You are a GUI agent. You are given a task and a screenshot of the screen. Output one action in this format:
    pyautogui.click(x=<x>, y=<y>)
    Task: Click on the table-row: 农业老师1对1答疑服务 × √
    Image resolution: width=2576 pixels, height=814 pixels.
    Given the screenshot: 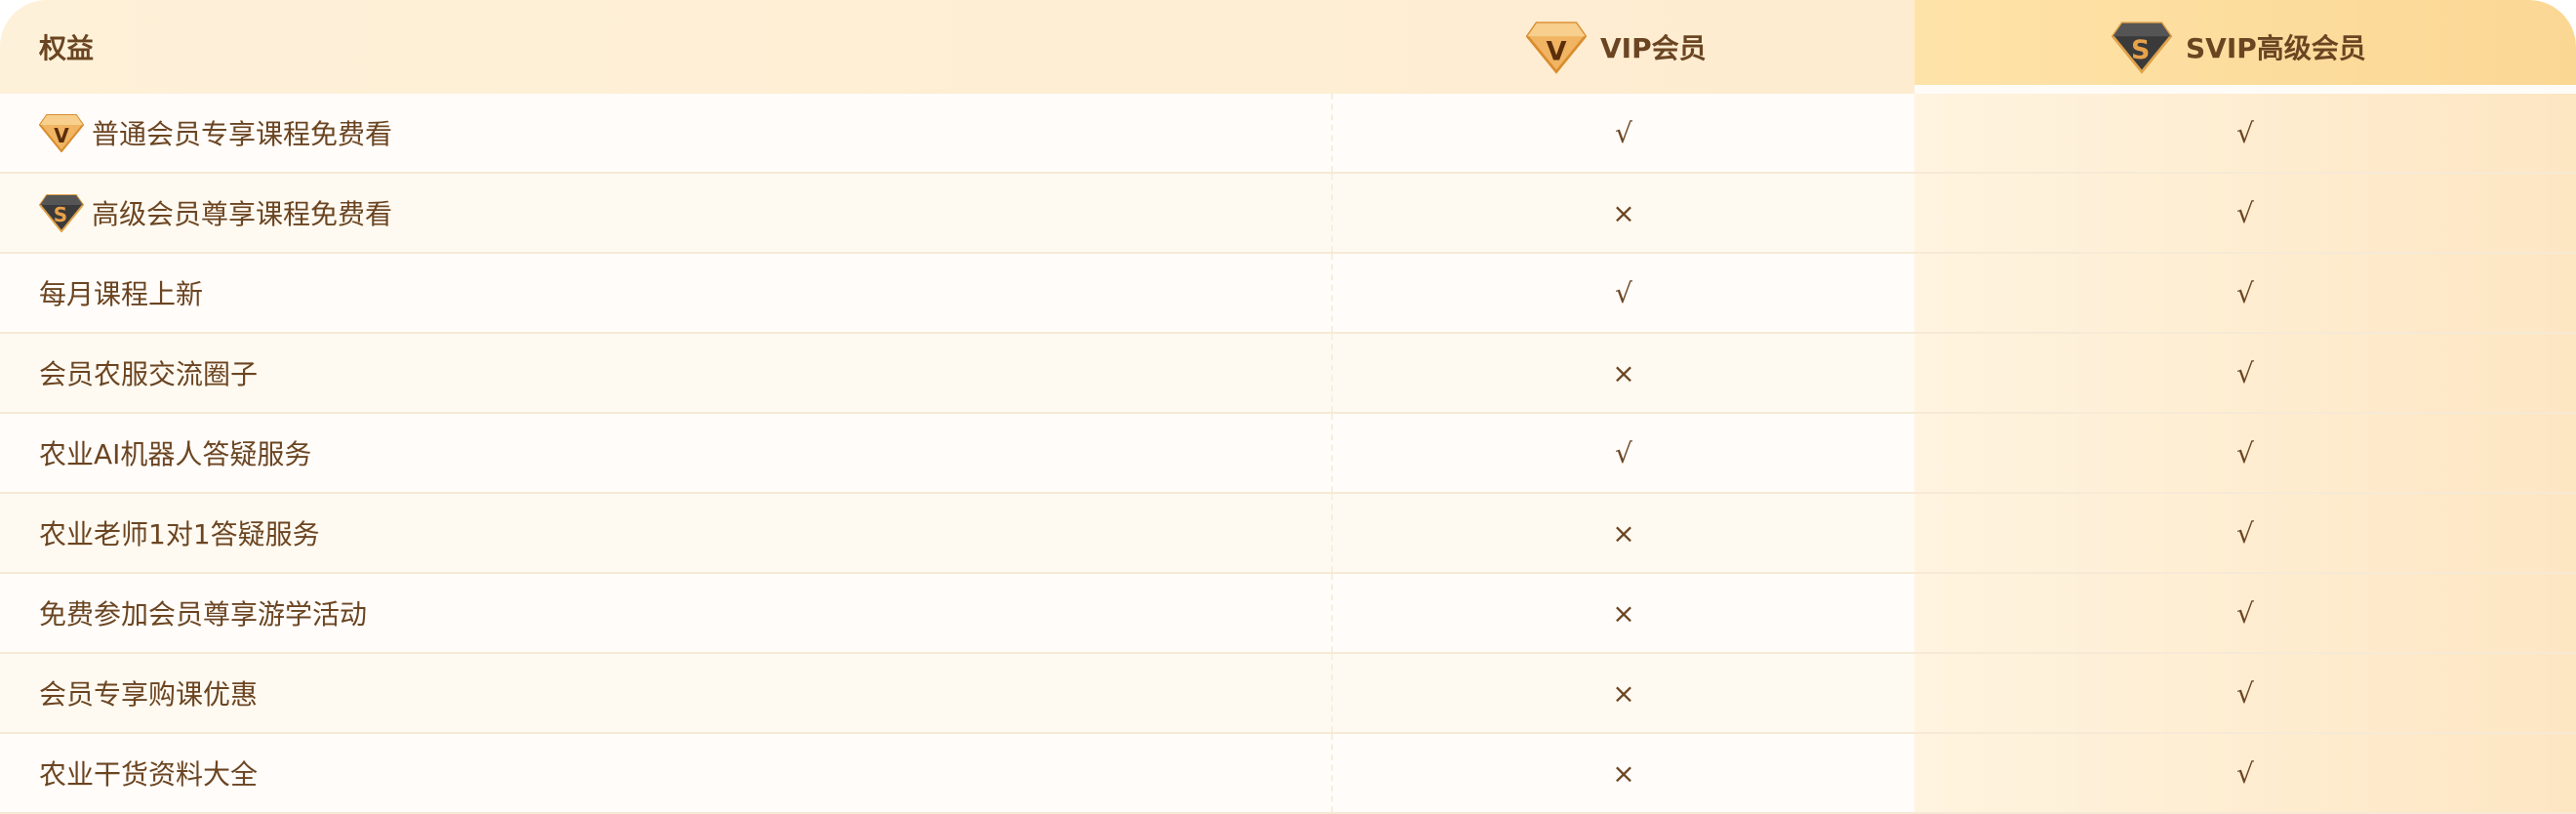 What is the action you would take?
    pyautogui.click(x=1288, y=534)
    